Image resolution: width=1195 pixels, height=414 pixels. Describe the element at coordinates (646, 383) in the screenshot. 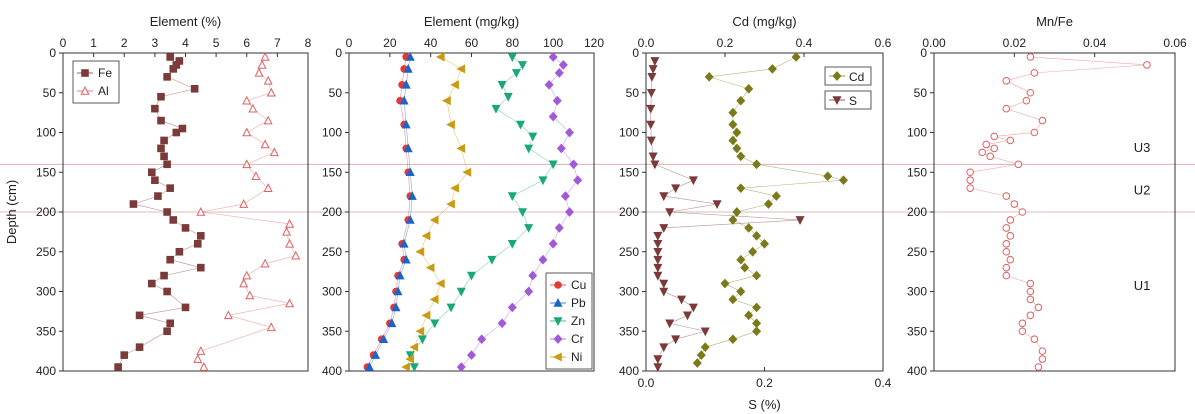

I see `secondary-x-tick-label: 0.0` at that location.